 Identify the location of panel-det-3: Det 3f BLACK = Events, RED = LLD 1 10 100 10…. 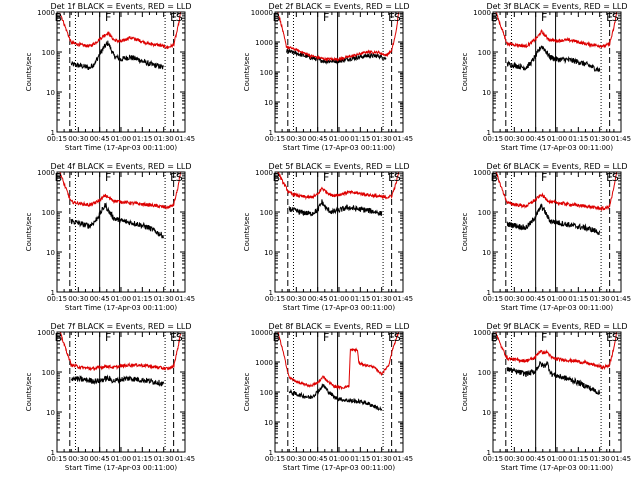
(546, 77).